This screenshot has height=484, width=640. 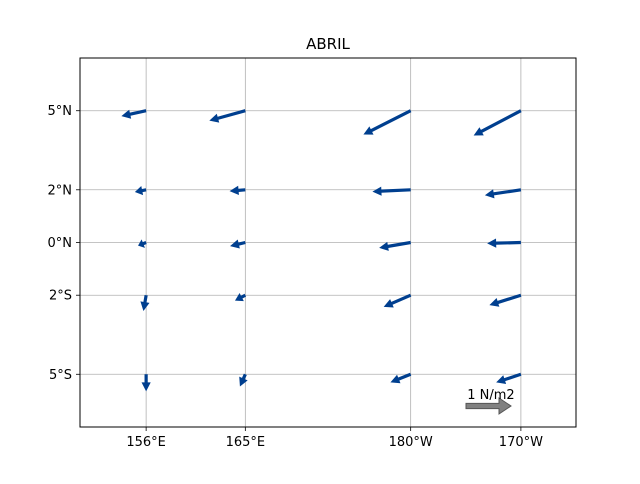 I want to click on x-tick-label: 170°W, so click(x=521, y=442).